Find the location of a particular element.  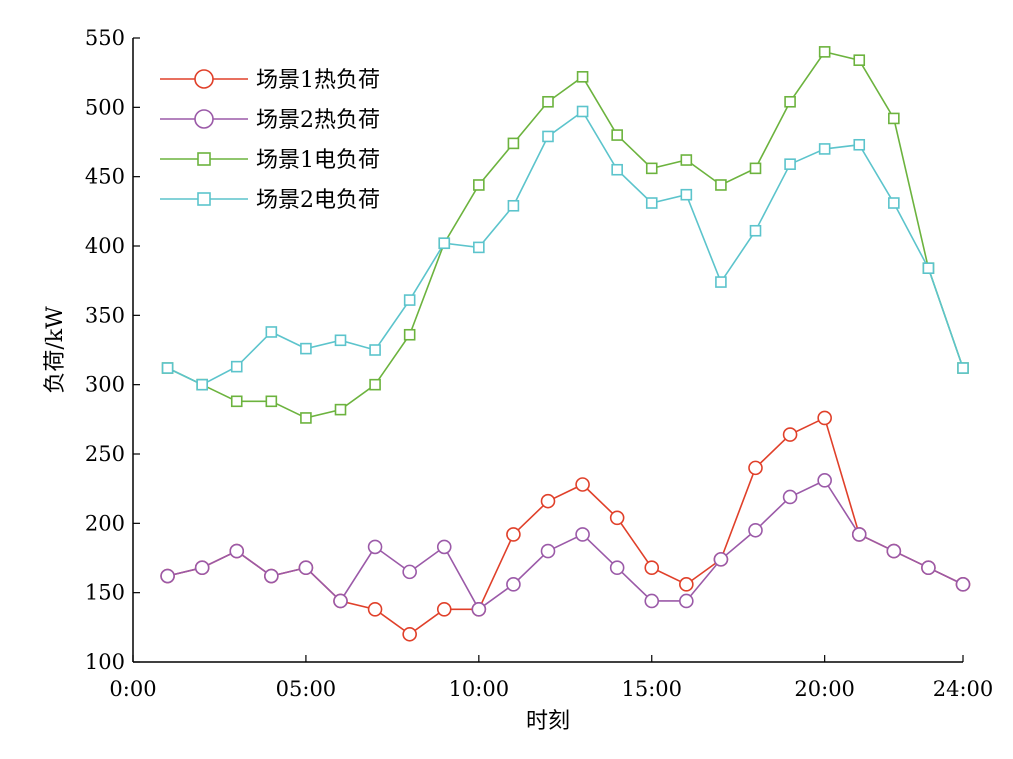

x-tick-label: 05:00 is located at coordinates (306, 689).